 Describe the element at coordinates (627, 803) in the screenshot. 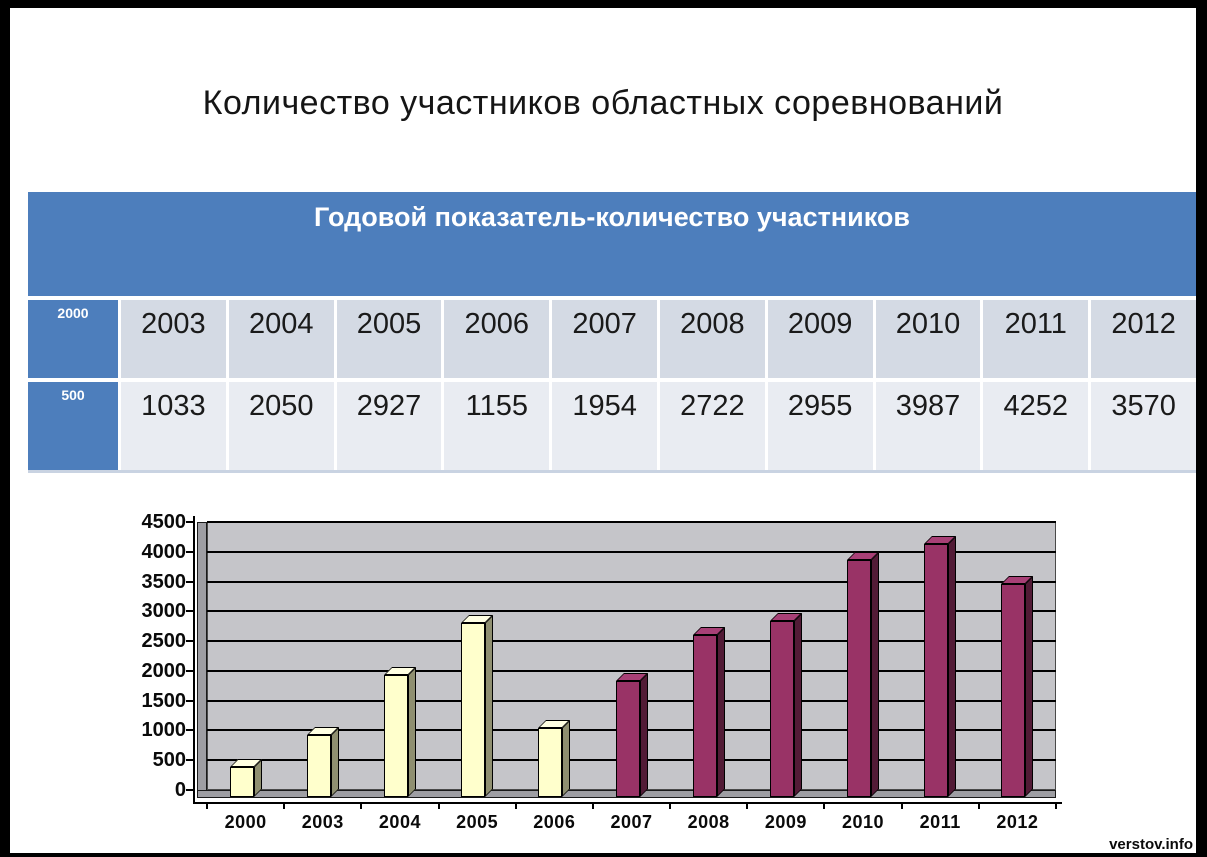

I see `x-axis-line` at that location.